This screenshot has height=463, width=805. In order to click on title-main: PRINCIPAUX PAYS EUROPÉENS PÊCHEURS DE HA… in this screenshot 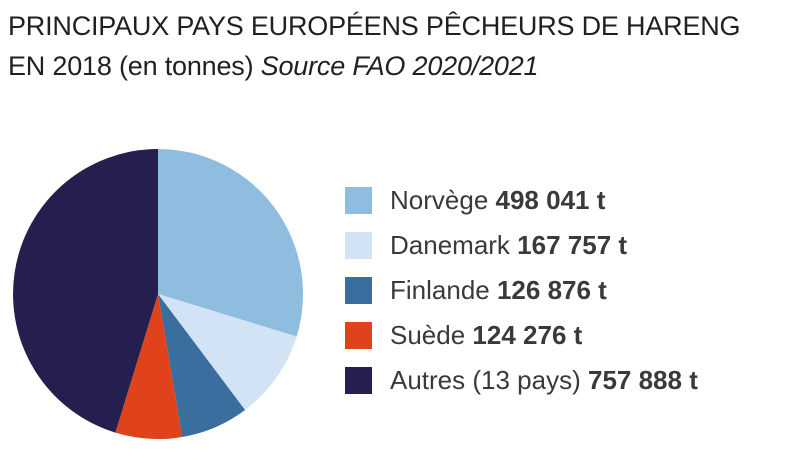, I will do `click(374, 26)`.